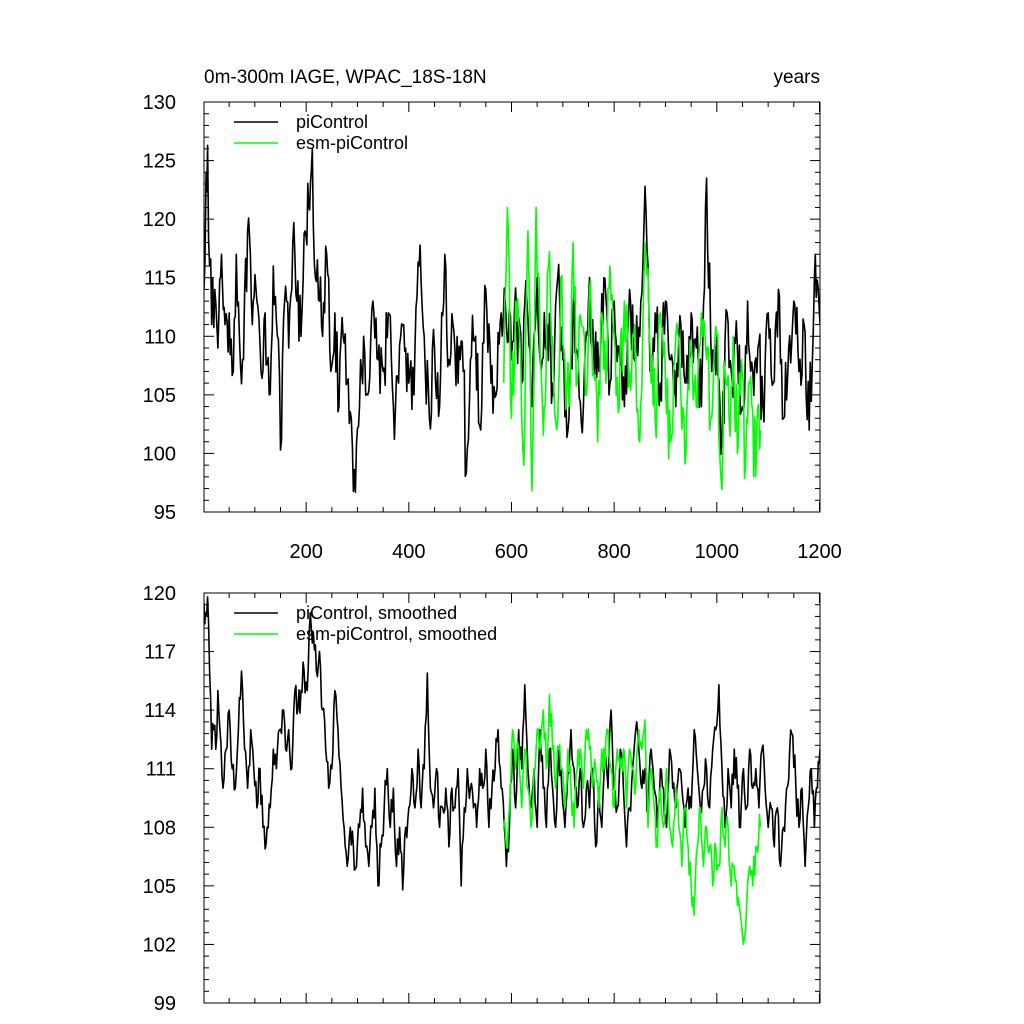 This screenshot has width=1024, height=1024. I want to click on x-tick-label: 1000, so click(717, 552).